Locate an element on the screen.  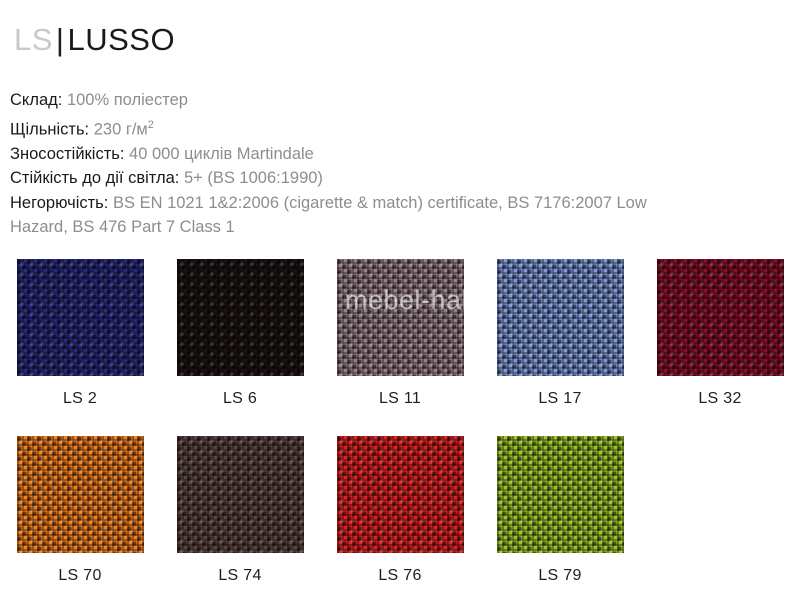
swatch-label: LS 17 is located at coordinates (560, 398).